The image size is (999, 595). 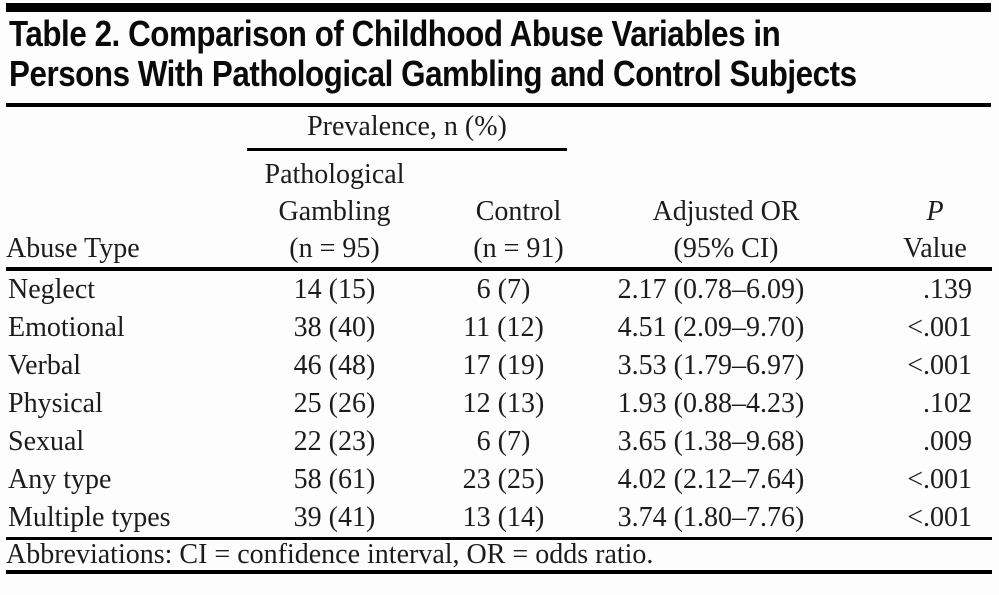 I want to click on cell-control: 23 (25), so click(x=503, y=479).